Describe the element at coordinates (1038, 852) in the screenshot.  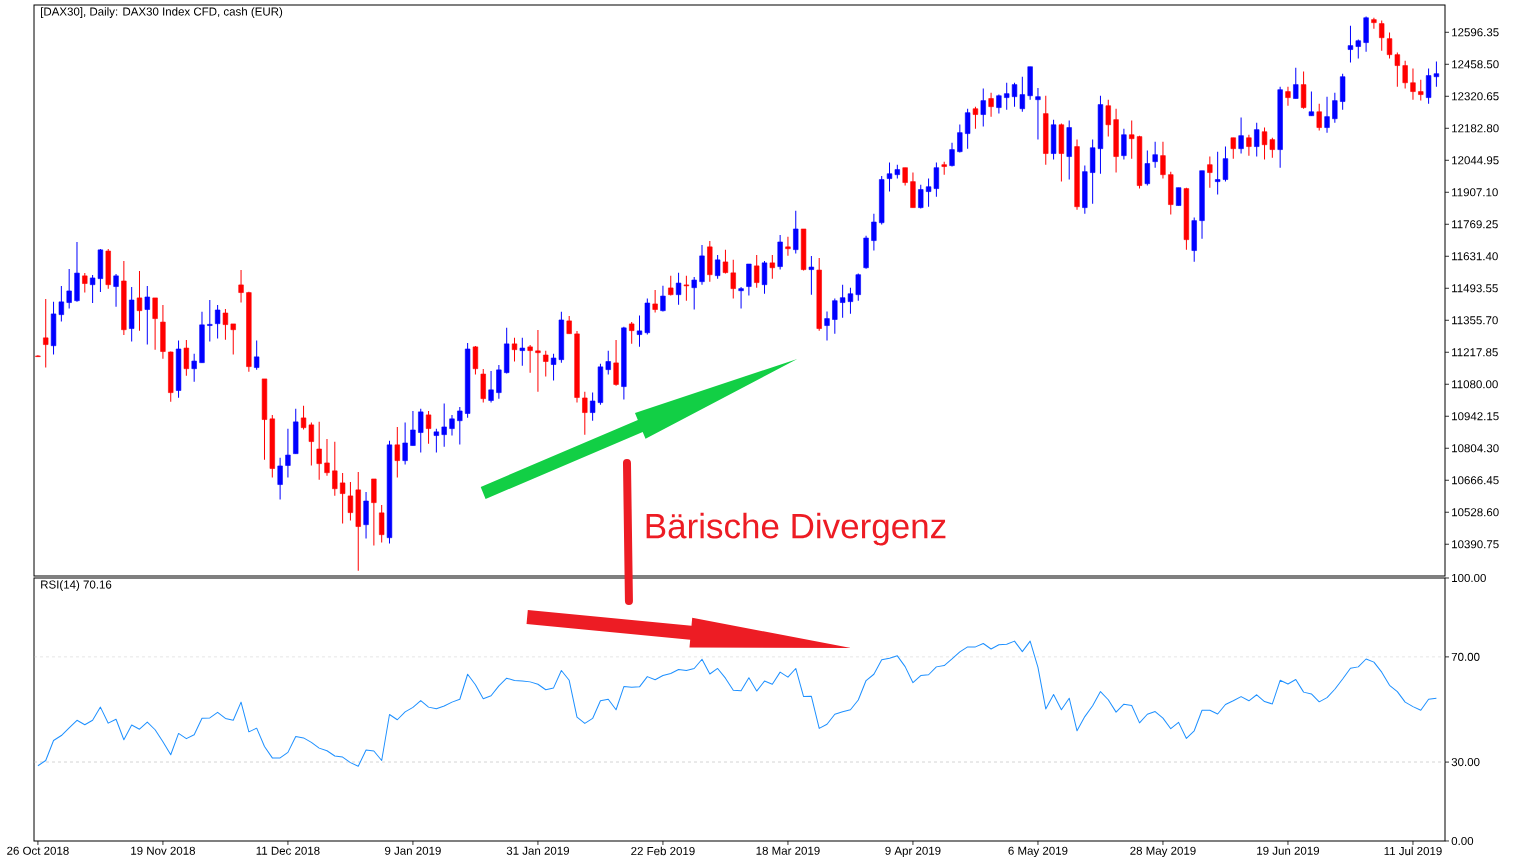
I see `x-tick-label: 6 May 2019` at that location.